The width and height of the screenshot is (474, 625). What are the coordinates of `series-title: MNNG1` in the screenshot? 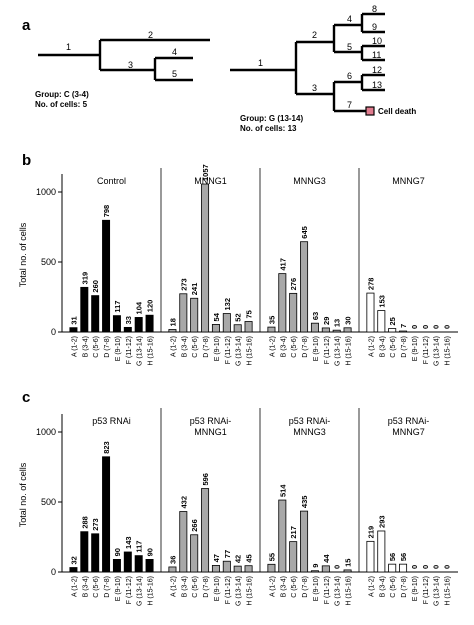 It's located at (210, 181).